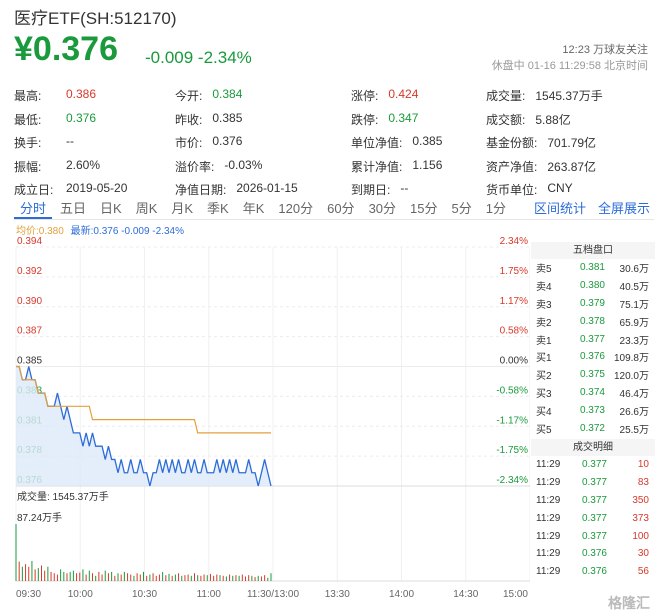  I want to click on deal-cell: 56, so click(643, 572).